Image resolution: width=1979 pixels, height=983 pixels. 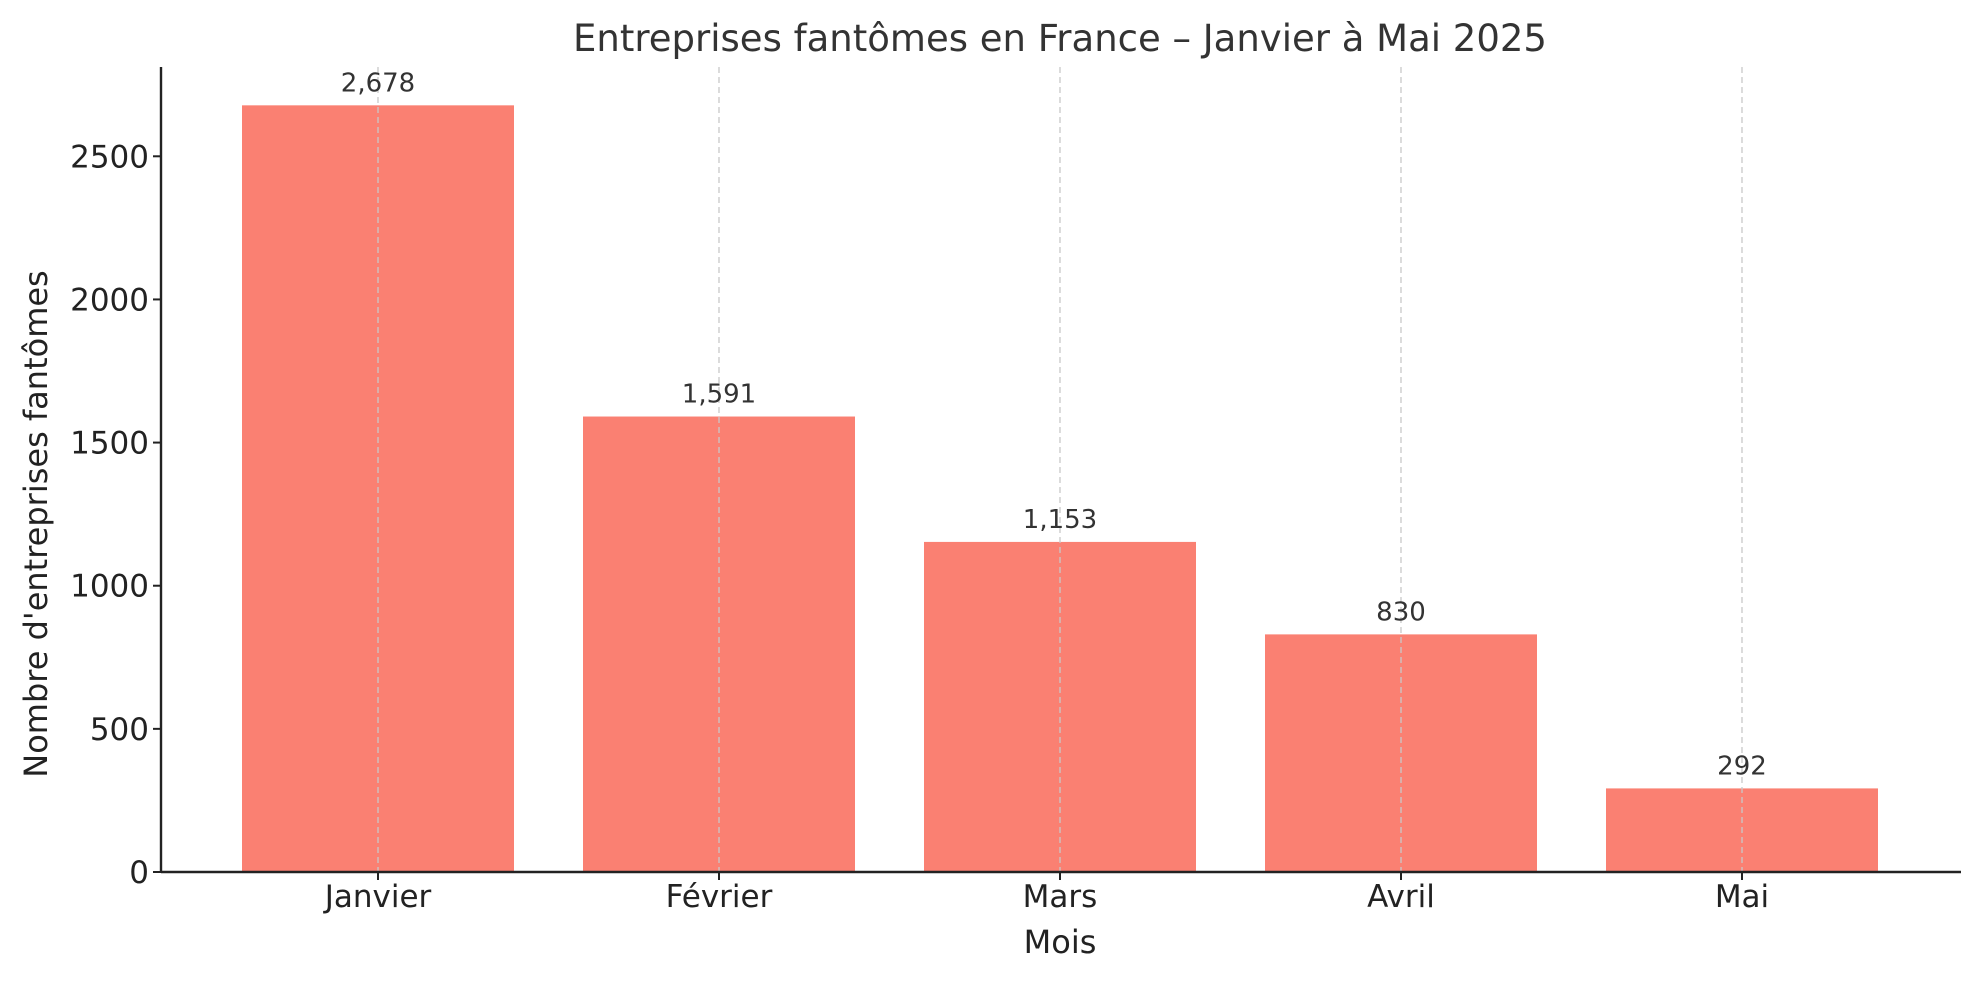 I want to click on x-tick-label: Mai, so click(x=1742, y=897).